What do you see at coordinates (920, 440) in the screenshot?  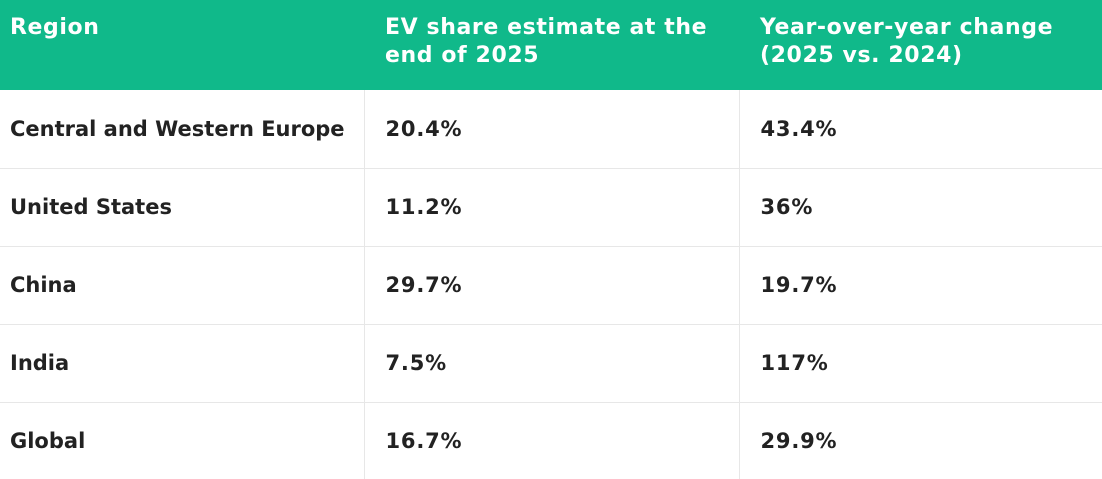 I see `cell-yoy-change: 29.9%` at bounding box center [920, 440].